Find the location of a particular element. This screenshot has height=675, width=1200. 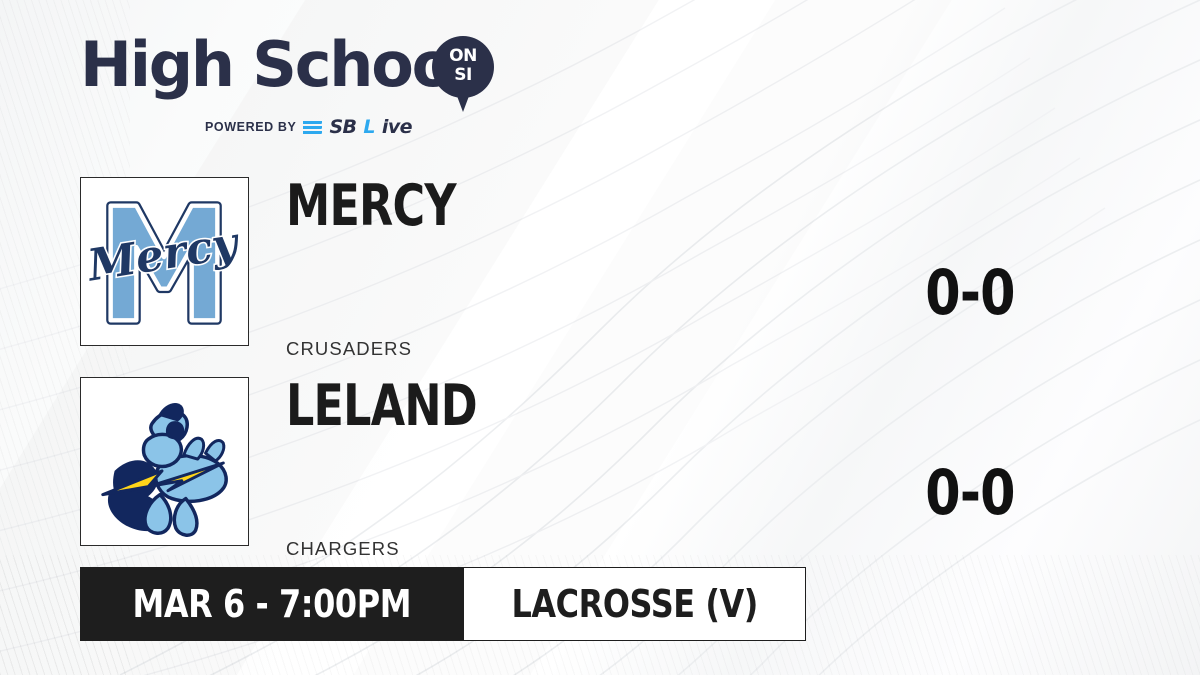

sblive-l-text: L is located at coordinates (369, 127).